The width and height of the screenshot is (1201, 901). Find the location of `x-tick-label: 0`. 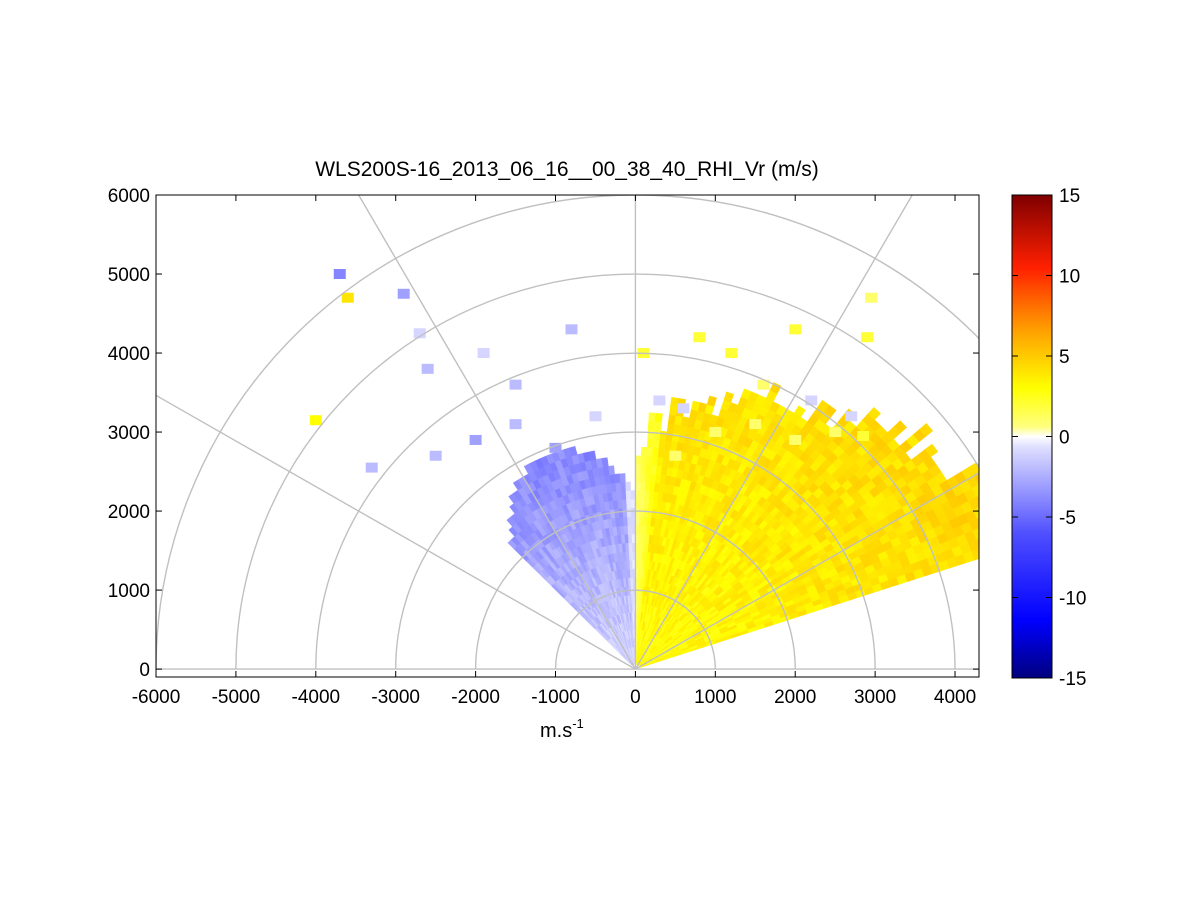

x-tick-label: 0 is located at coordinates (635, 697).